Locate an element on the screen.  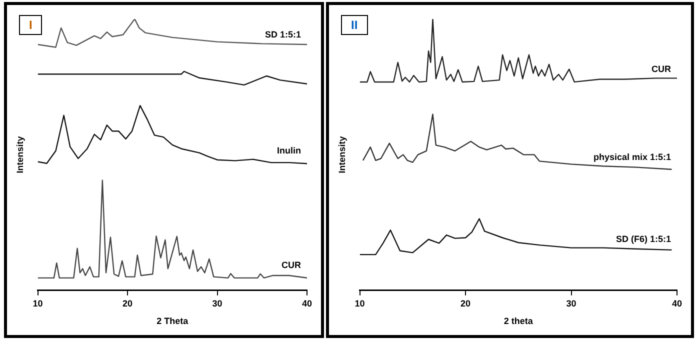
series-label: SD (F6) 1:5:1 is located at coordinates (643, 239).